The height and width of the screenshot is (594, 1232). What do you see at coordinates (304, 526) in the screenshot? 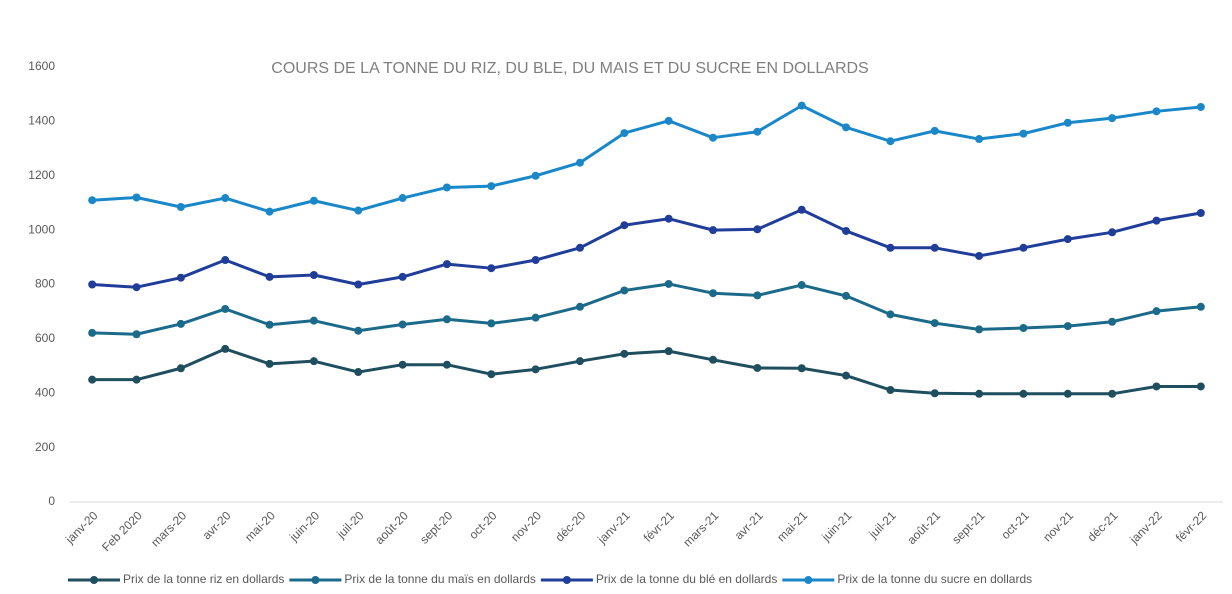
I see `x-tick-label: juin-20` at bounding box center [304, 526].